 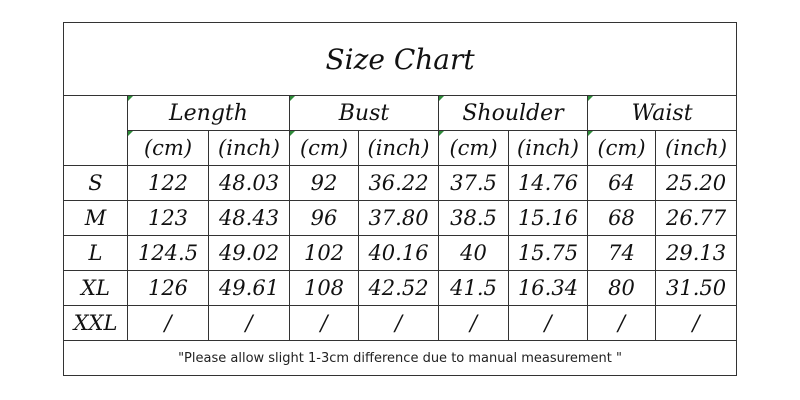 What do you see at coordinates (548, 288) in the screenshot?
I see `measure-cell: 16.34` at bounding box center [548, 288].